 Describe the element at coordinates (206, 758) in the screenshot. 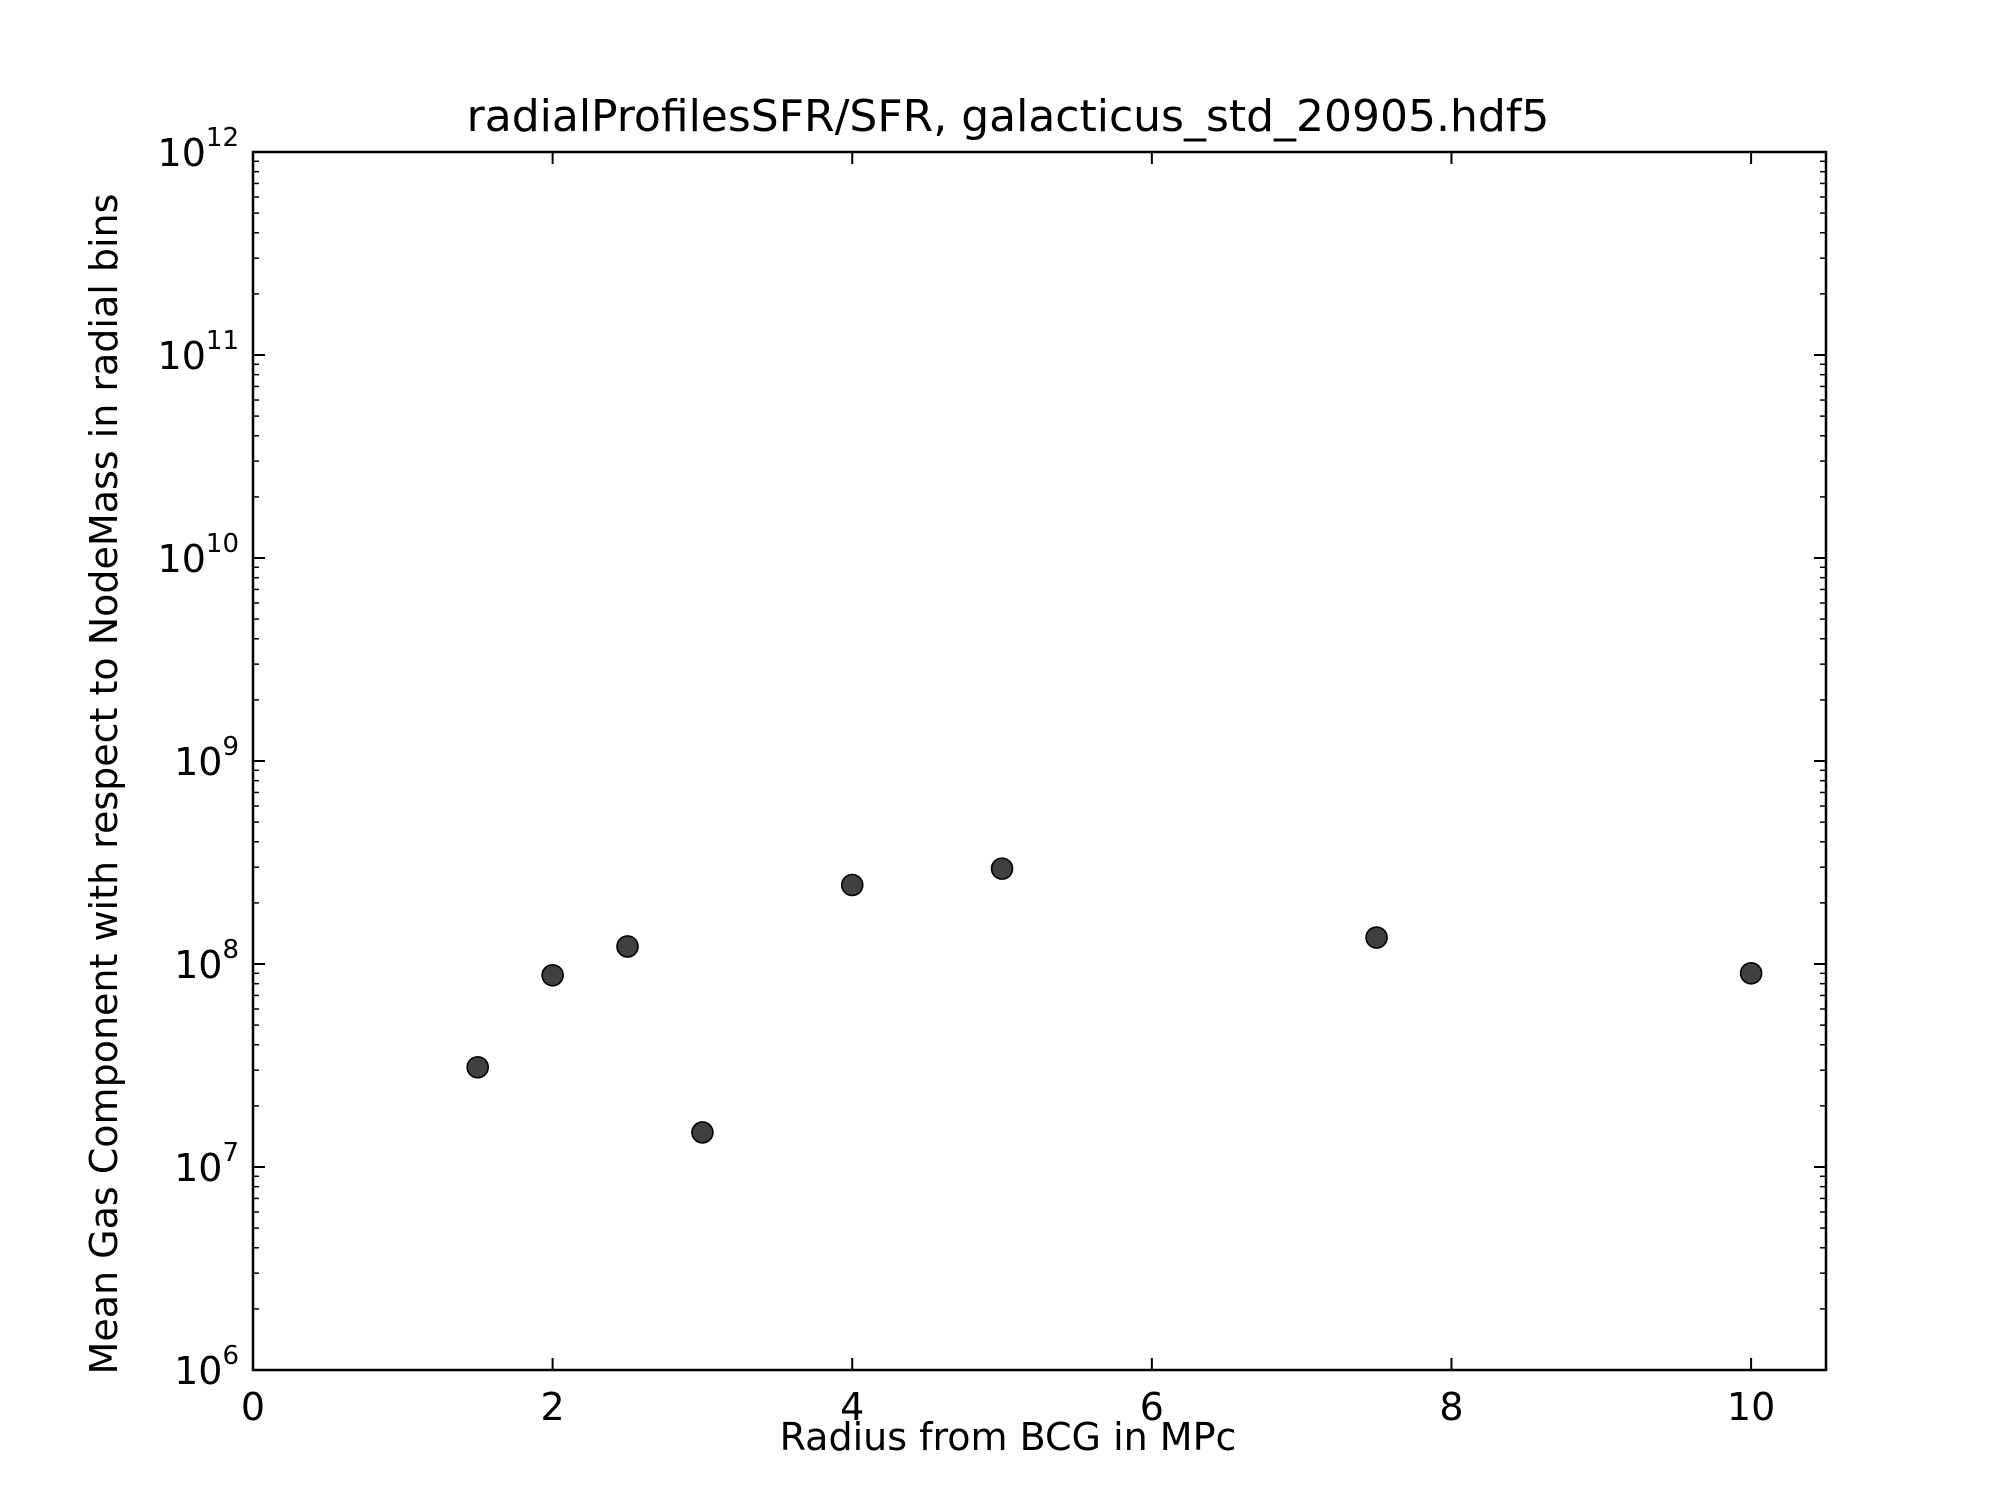

I see `y-tick-label: 10⁹` at that location.